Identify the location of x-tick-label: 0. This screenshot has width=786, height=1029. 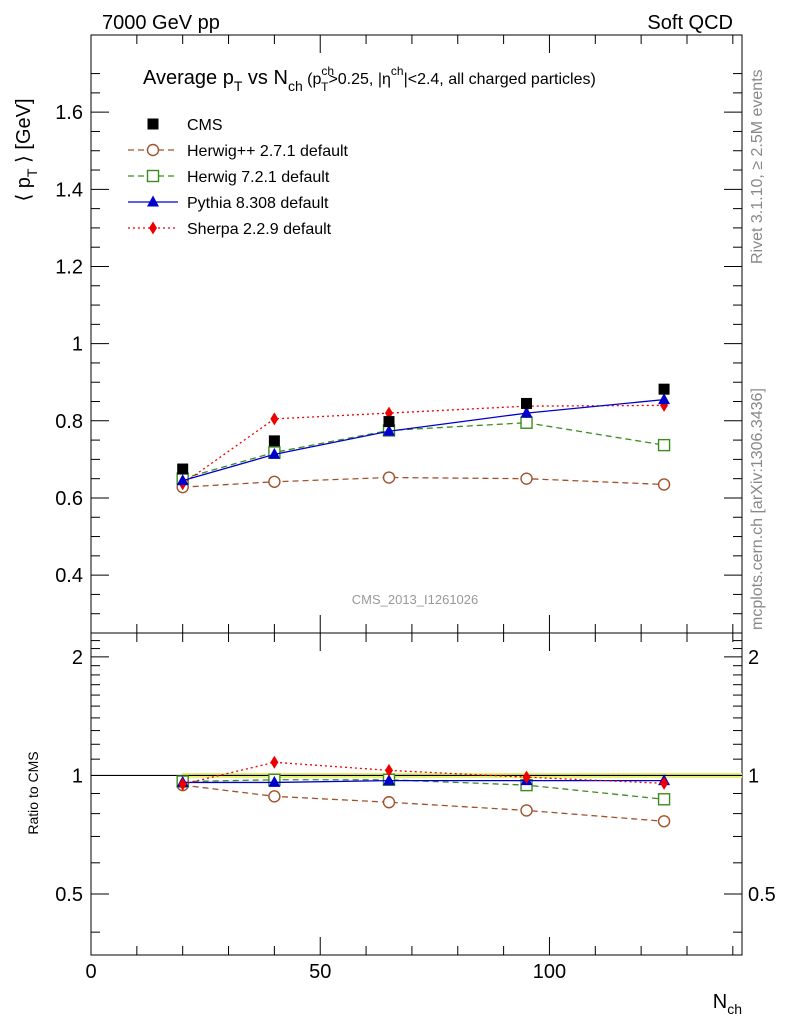
(90, 972).